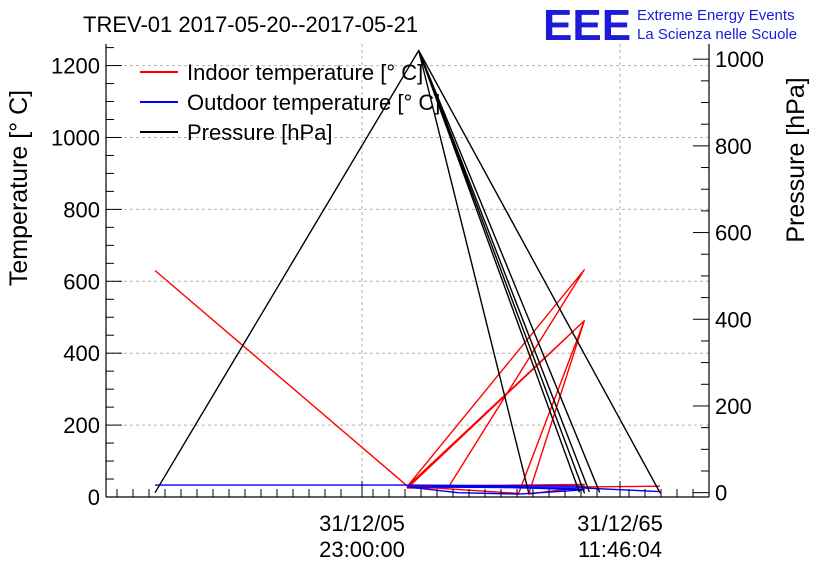 Image resolution: width=836 pixels, height=572 pixels. Describe the element at coordinates (717, 34) in the screenshot. I see `eee-logo-line2: La Scienza nelle Scuole` at that location.